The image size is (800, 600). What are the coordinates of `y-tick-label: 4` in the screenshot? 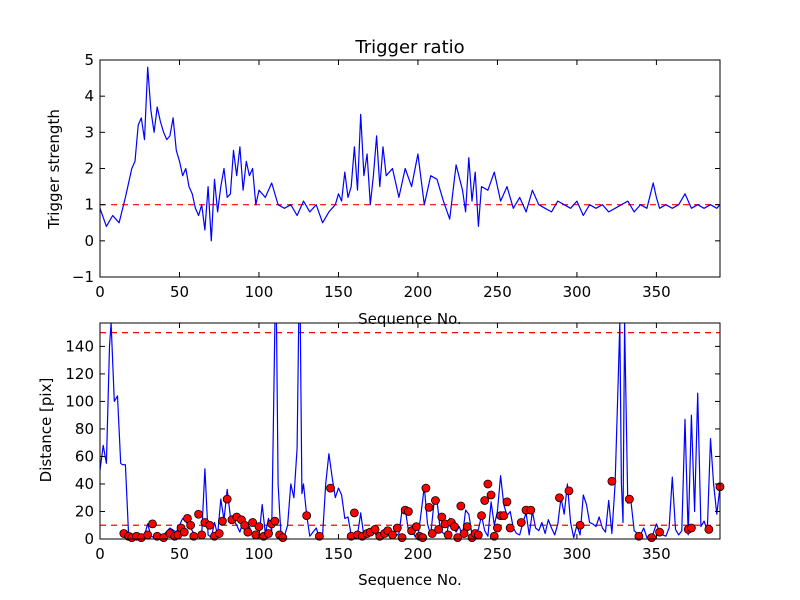 It's located at (89, 96).